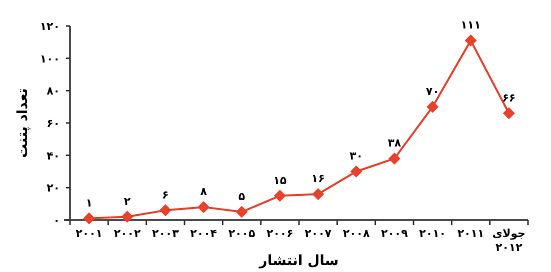  Describe the element at coordinates (318, 233) in the screenshot. I see `x-tick-label: ۲۰۰۷` at that location.